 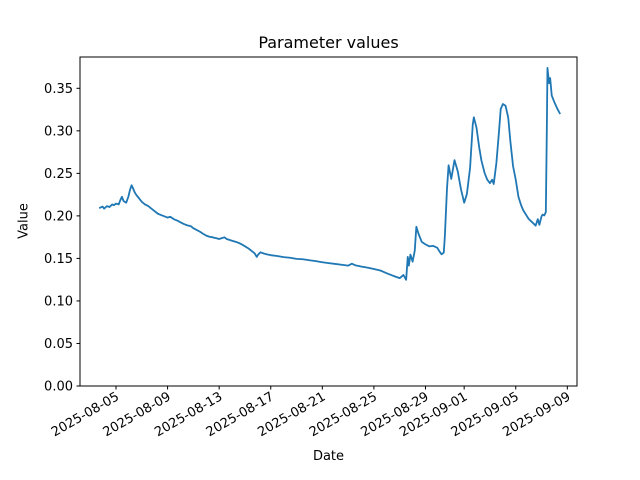 What do you see at coordinates (58, 216) in the screenshot?
I see `y-tick-label: 0.20` at bounding box center [58, 216].